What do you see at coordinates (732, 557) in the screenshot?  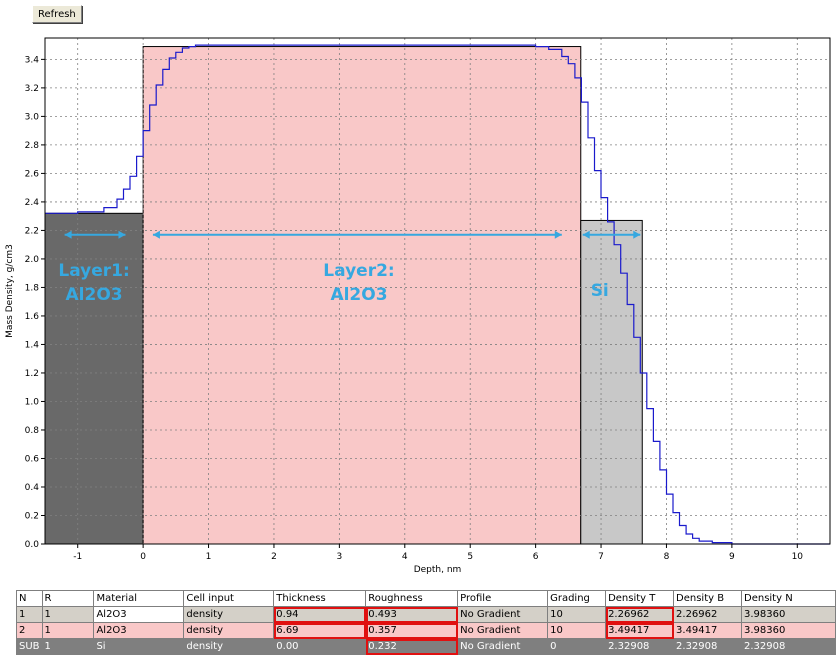 I see `x-tick-label: 9` at bounding box center [732, 557].